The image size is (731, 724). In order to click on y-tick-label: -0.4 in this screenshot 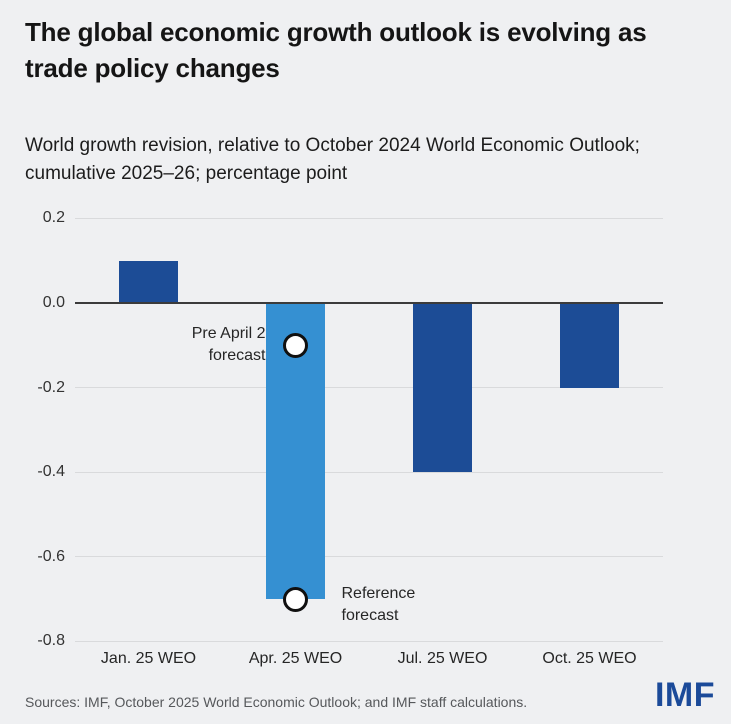, I will do `click(51, 472)`.